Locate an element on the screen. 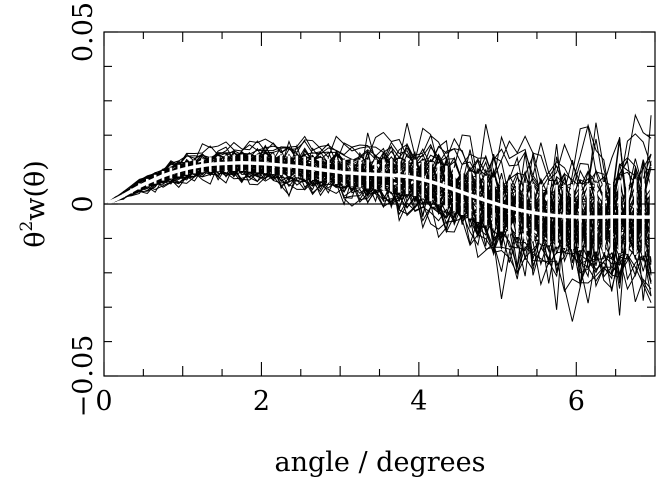 This screenshot has height=481, width=669. y-axis-label-sup: 2 is located at coordinates (27, 226).